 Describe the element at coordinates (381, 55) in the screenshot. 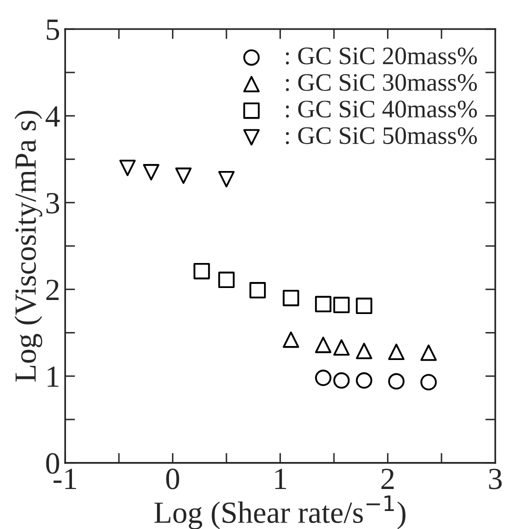

I see `legend-label: : GC SiC 20mass%` at that location.